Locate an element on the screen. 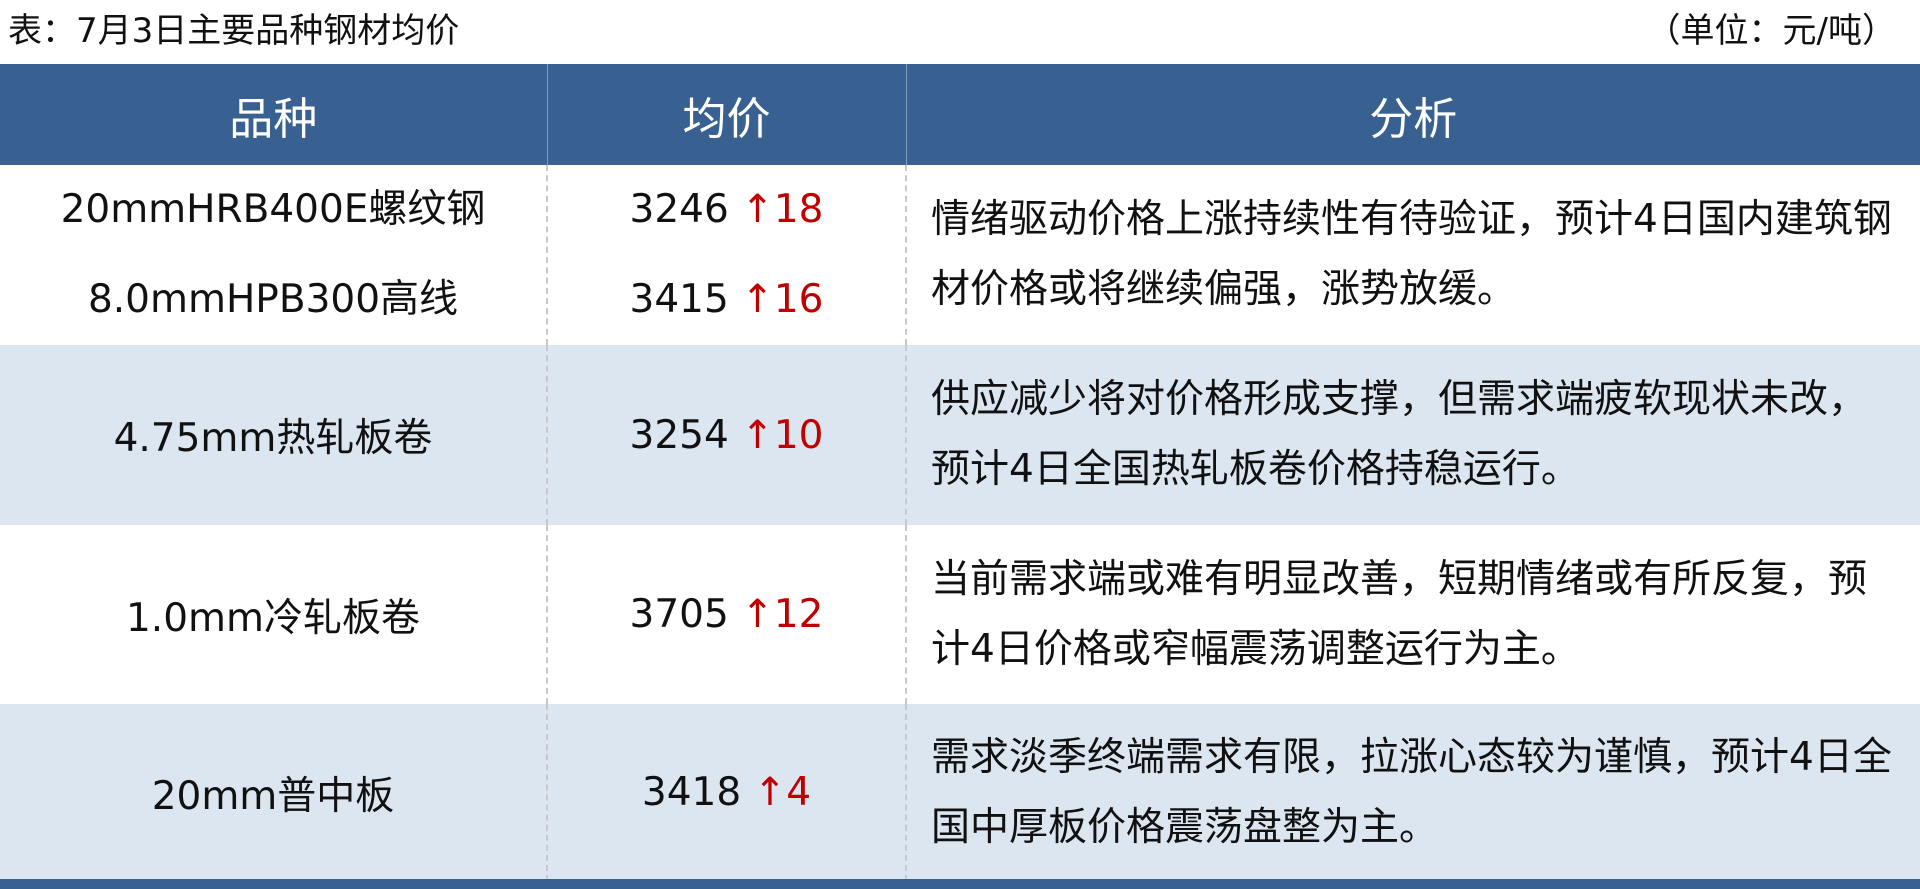 The height and width of the screenshot is (889, 1920). variety-name: 4.75mm热轧板卷 is located at coordinates (273, 435).